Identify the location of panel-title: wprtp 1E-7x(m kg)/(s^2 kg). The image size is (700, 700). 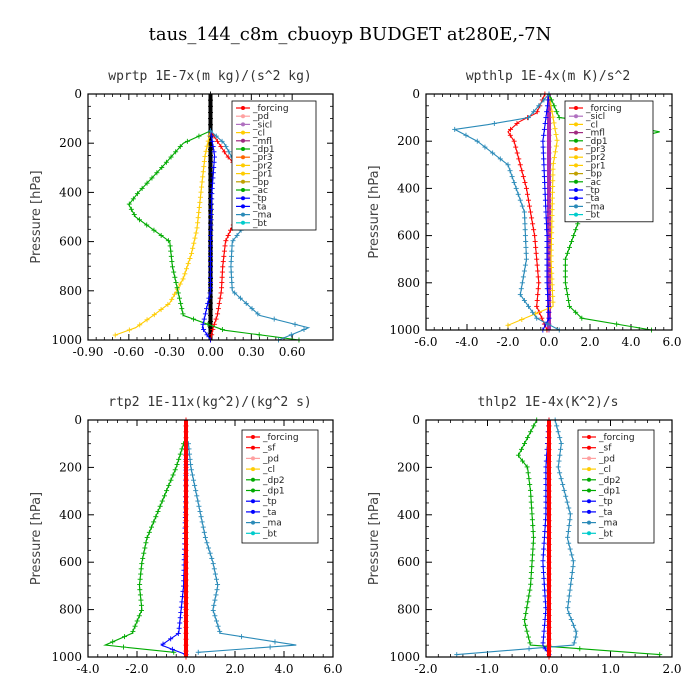
(210, 76).